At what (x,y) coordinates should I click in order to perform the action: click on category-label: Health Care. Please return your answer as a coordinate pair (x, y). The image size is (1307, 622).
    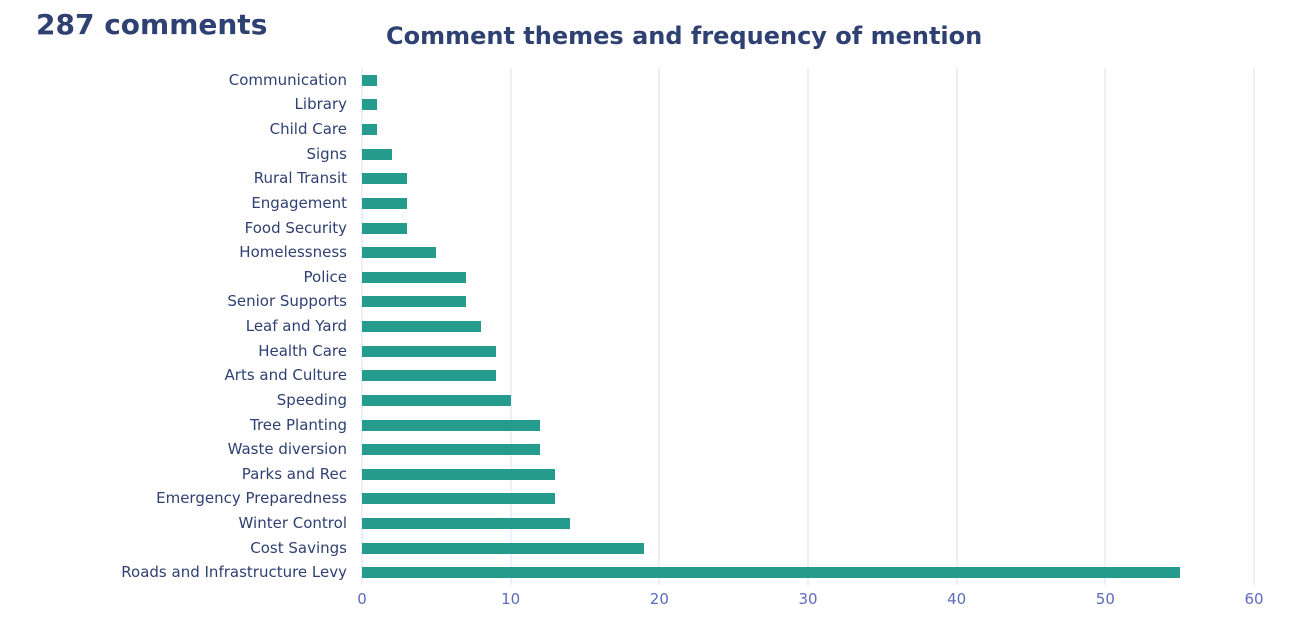
    Looking at the image, I should click on (302, 350).